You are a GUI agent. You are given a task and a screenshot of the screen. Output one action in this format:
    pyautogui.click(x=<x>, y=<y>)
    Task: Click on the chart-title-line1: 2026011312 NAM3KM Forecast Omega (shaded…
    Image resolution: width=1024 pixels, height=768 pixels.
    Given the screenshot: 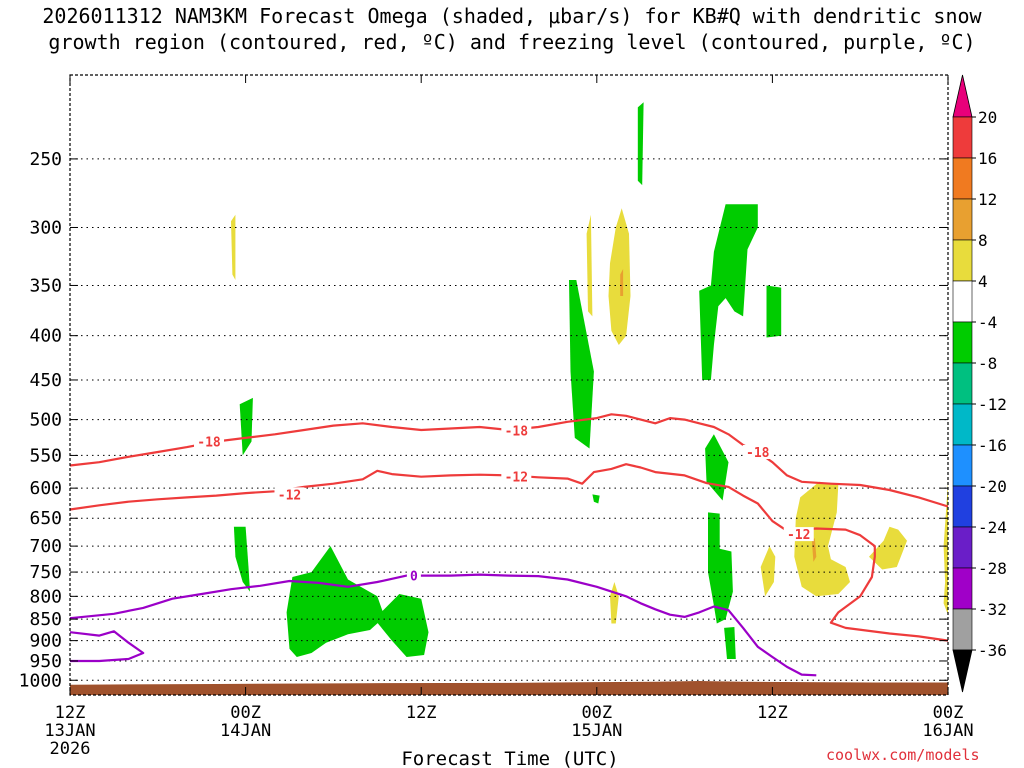 What is the action you would take?
    pyautogui.click(x=512, y=16)
    